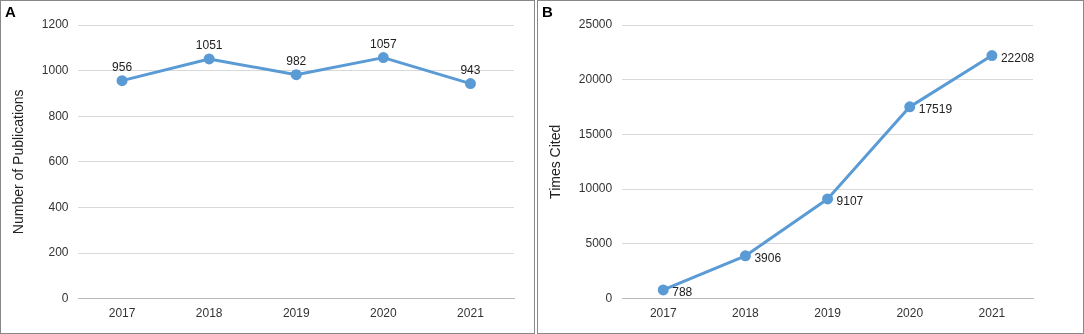 Image resolution: width=1084 pixels, height=334 pixels. Describe the element at coordinates (470, 69) in the screenshot. I see `data-label: 943` at that location.